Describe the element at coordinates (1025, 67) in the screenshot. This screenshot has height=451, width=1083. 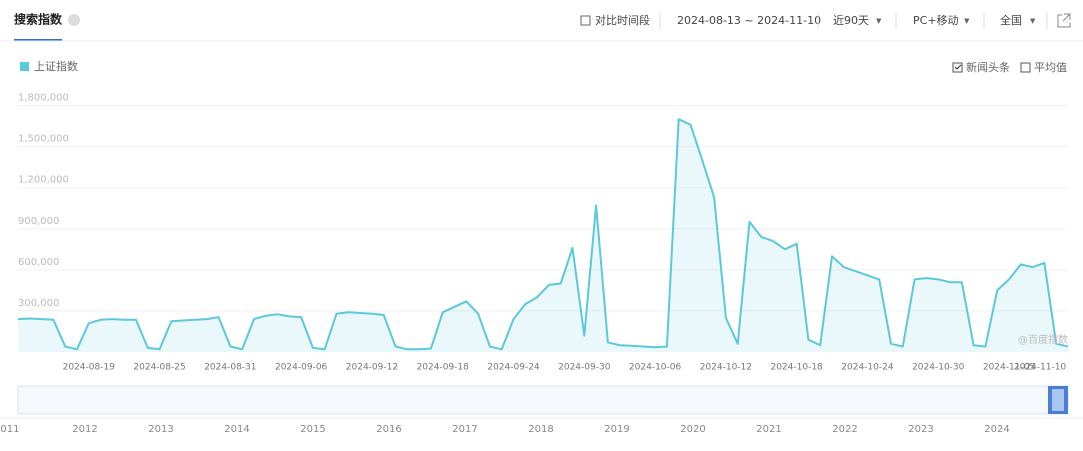
I see `average-checkbox` at that location.